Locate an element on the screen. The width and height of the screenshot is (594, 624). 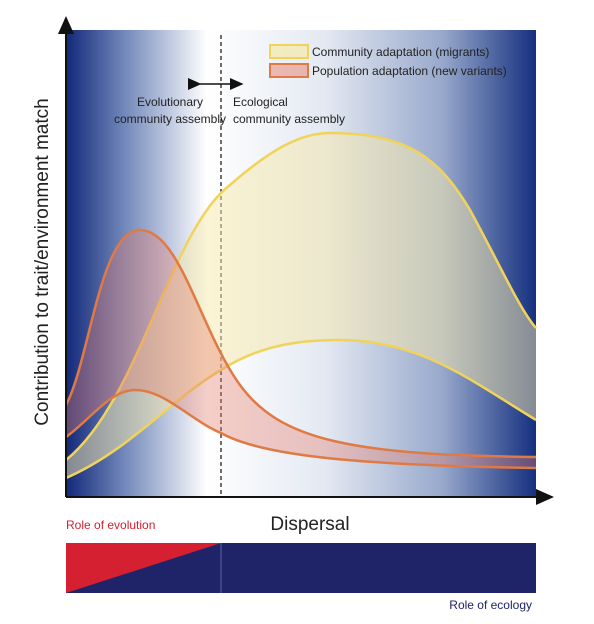
right-region-line1: Ecological is located at coordinates (260, 102).